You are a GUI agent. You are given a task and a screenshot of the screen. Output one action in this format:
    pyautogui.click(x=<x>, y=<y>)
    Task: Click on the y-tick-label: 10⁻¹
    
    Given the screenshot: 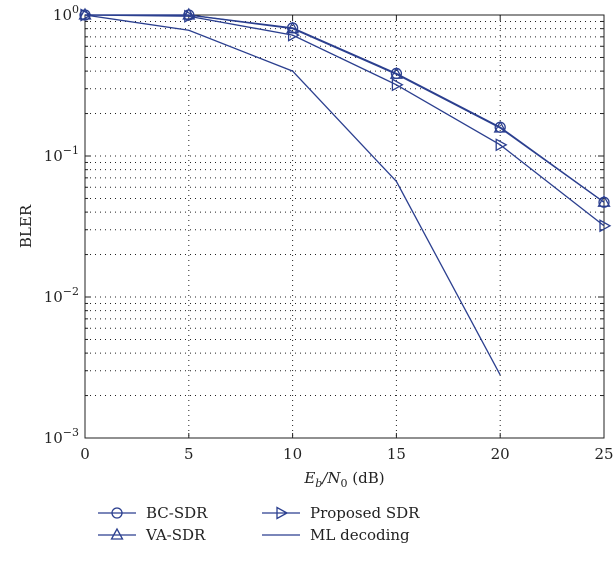 What is the action you would take?
    pyautogui.click(x=61, y=154)
    